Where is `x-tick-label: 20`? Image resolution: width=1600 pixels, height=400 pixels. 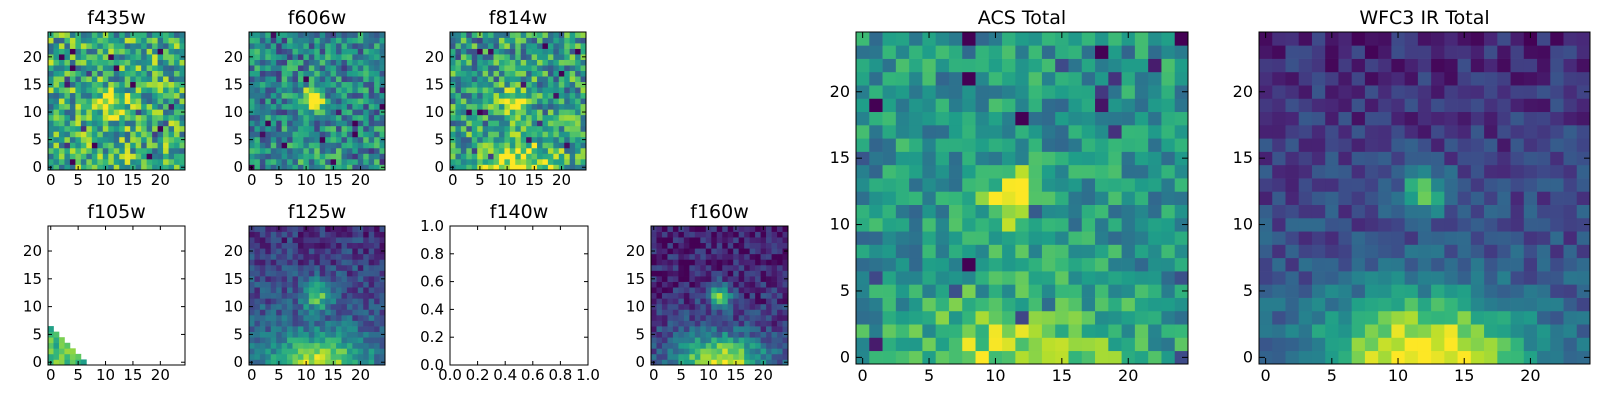 x-tick-label: 20 is located at coordinates (1128, 375).